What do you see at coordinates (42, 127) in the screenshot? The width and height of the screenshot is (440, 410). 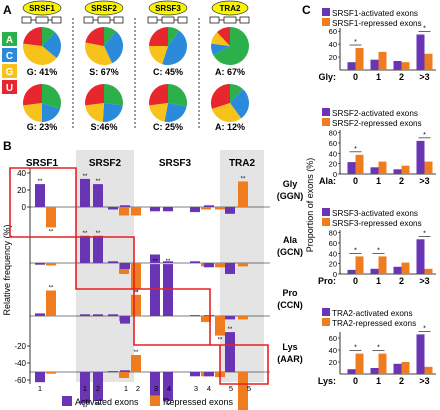 I see `bottom-pie-label: G: 23%` at bounding box center [42, 127].